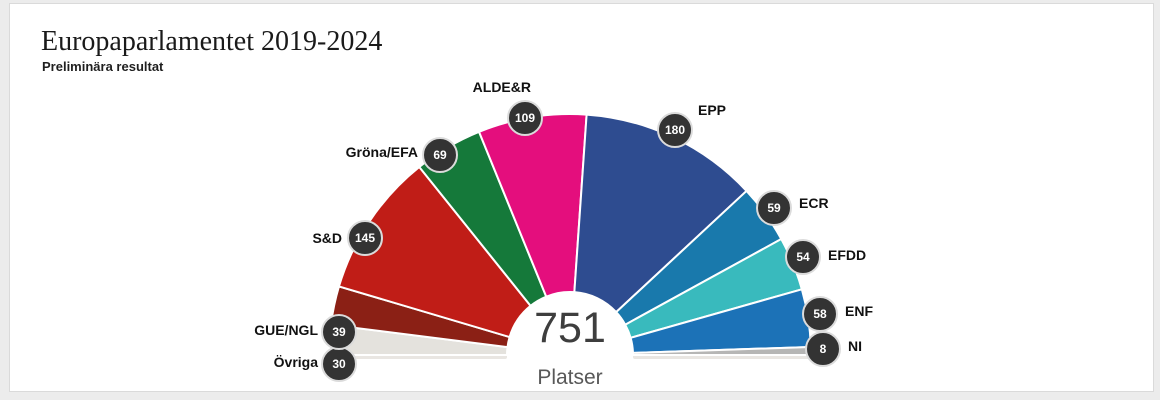 This screenshot has width=1160, height=400. What do you see at coordinates (434, 252) in the screenshot?
I see `wedge-sd` at bounding box center [434, 252].